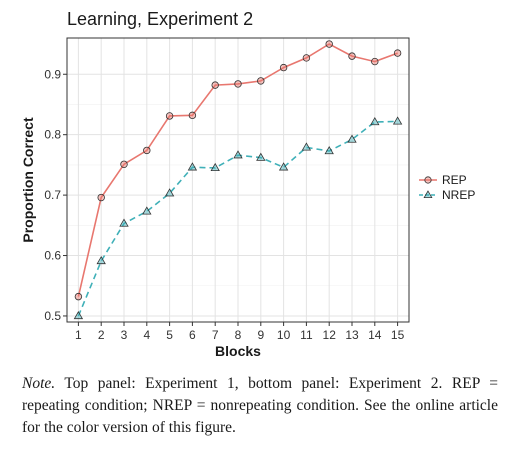 Image resolution: width=517 pixels, height=456 pixels. Describe the element at coordinates (330, 335) in the screenshot. I see `x-tick-label: 12` at that location.